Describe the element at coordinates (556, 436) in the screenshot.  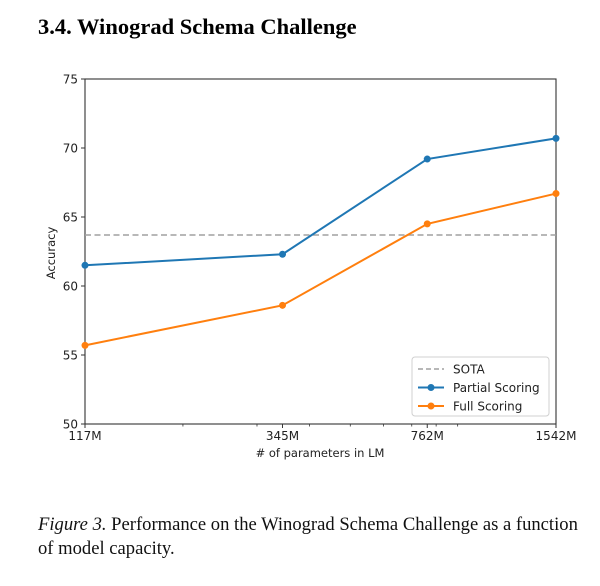
I see `x-tick-label: 1542M` at that location.